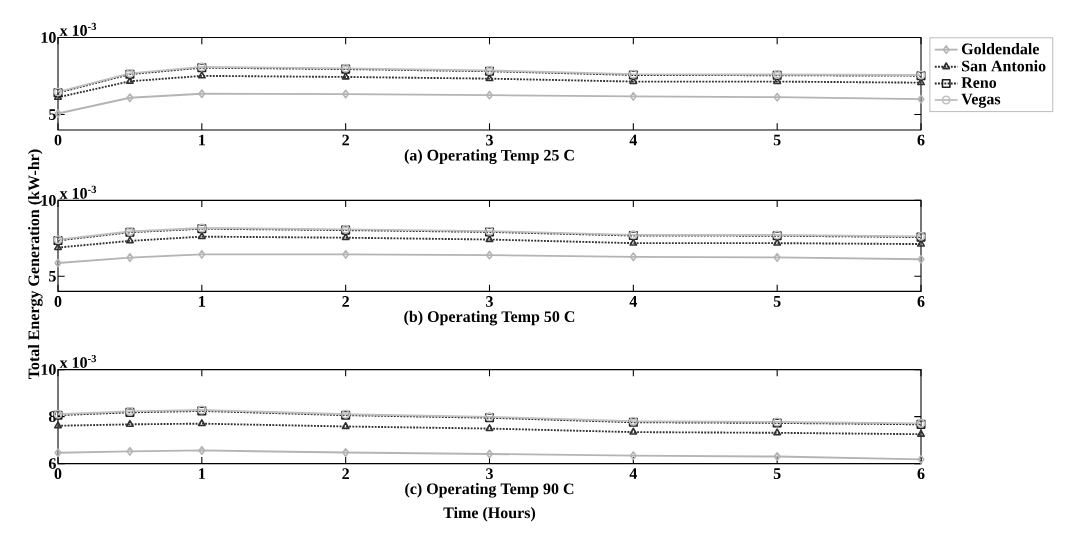 Image resolution: width=1088 pixels, height=546 pixels. I want to click on text: (b) Operating Temp 50 C, so click(489, 318).